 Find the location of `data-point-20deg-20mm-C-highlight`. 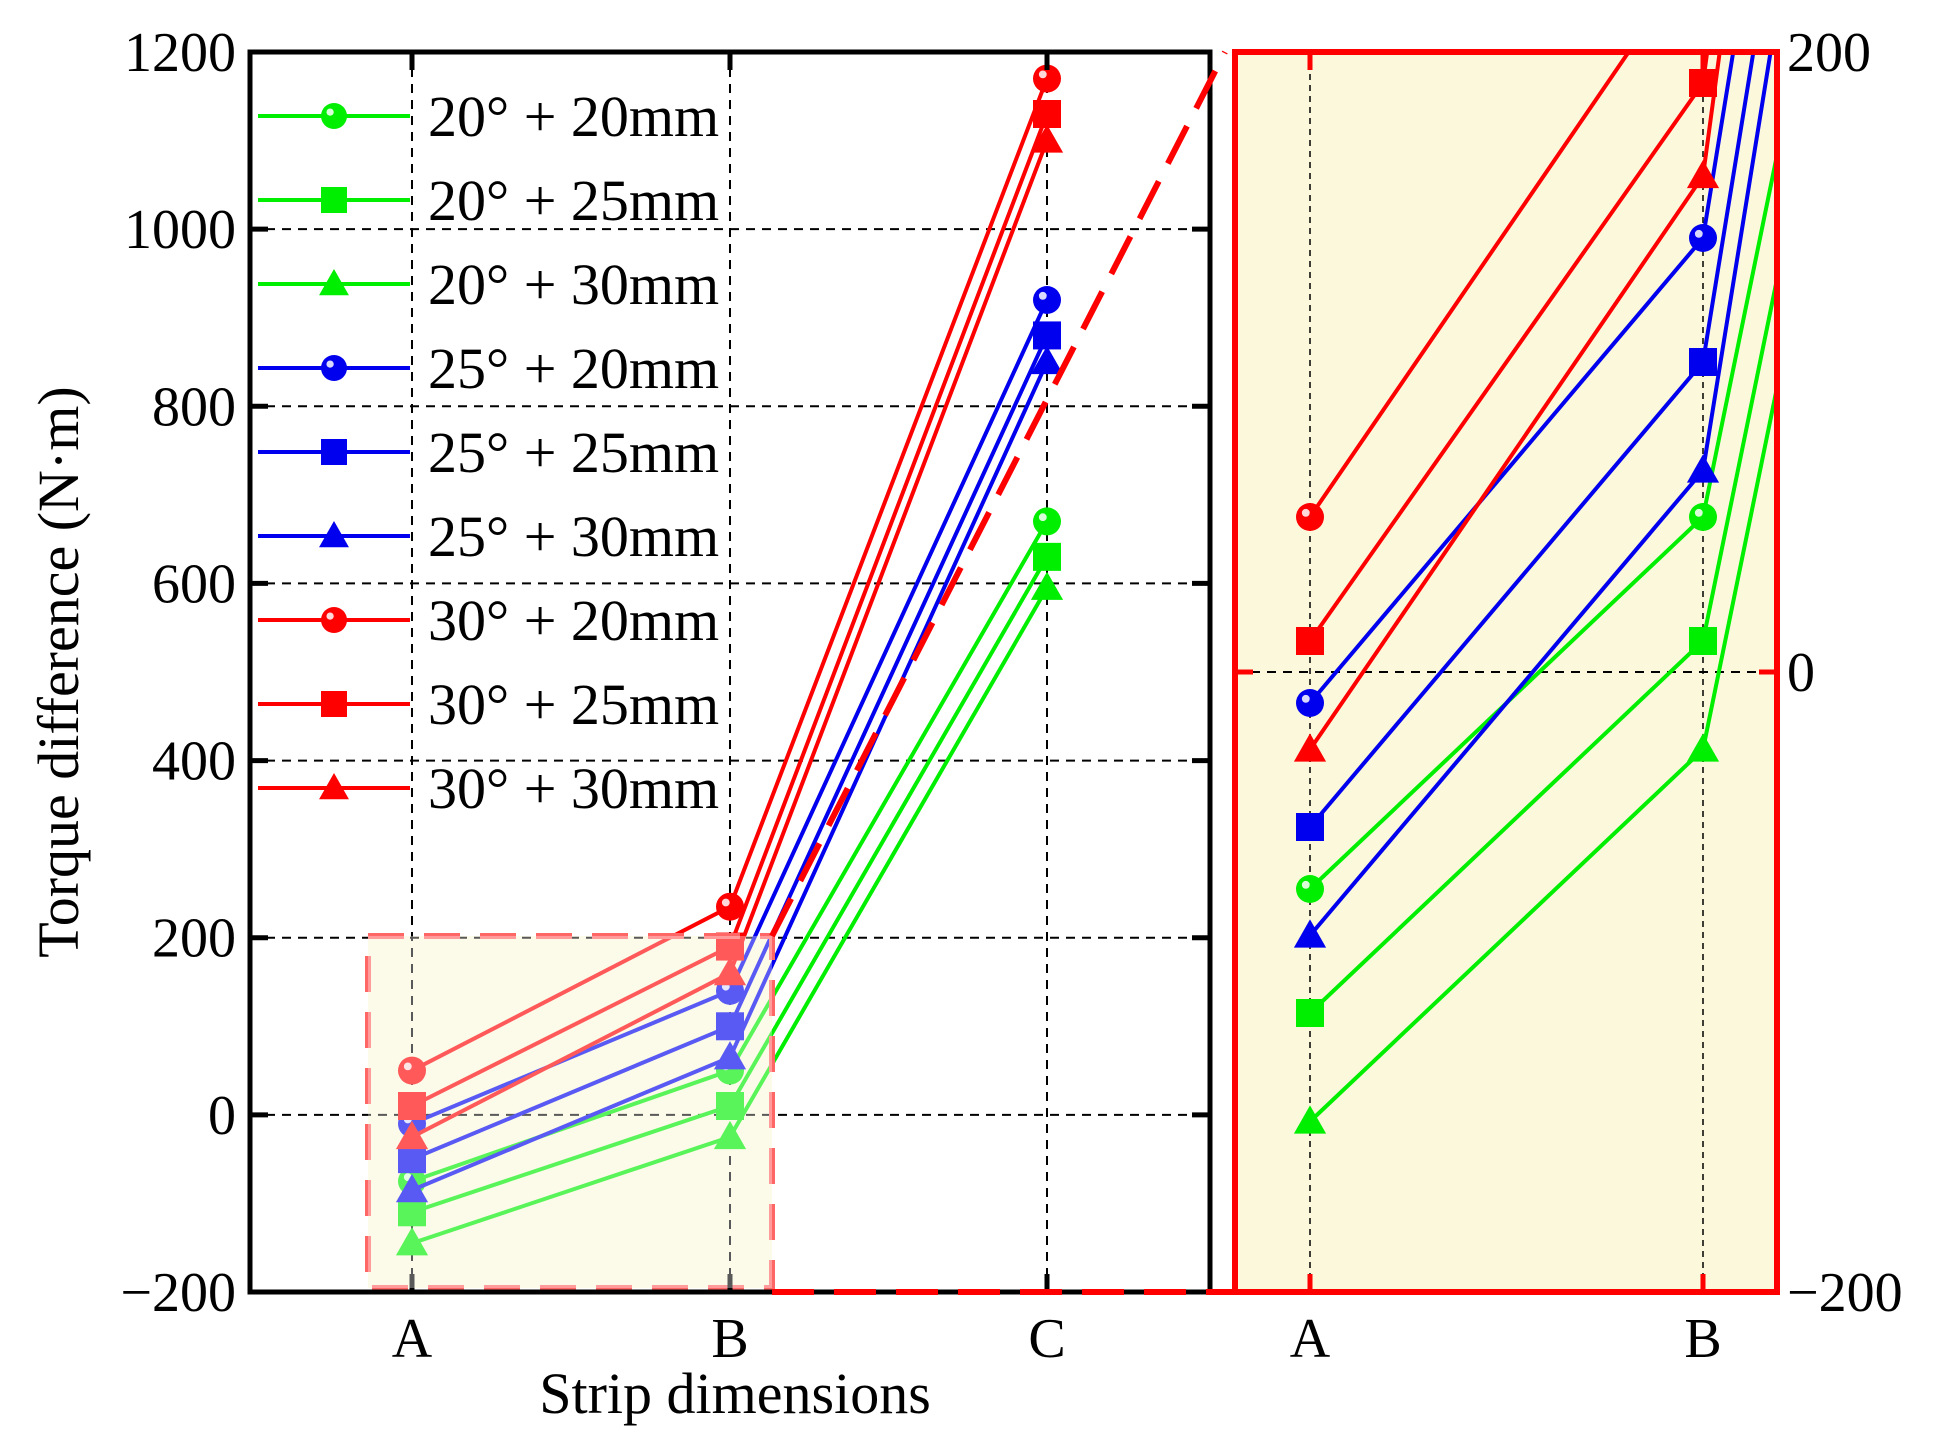

data-point-20deg-20mm-C-highlight is located at coordinates (1042, 517).